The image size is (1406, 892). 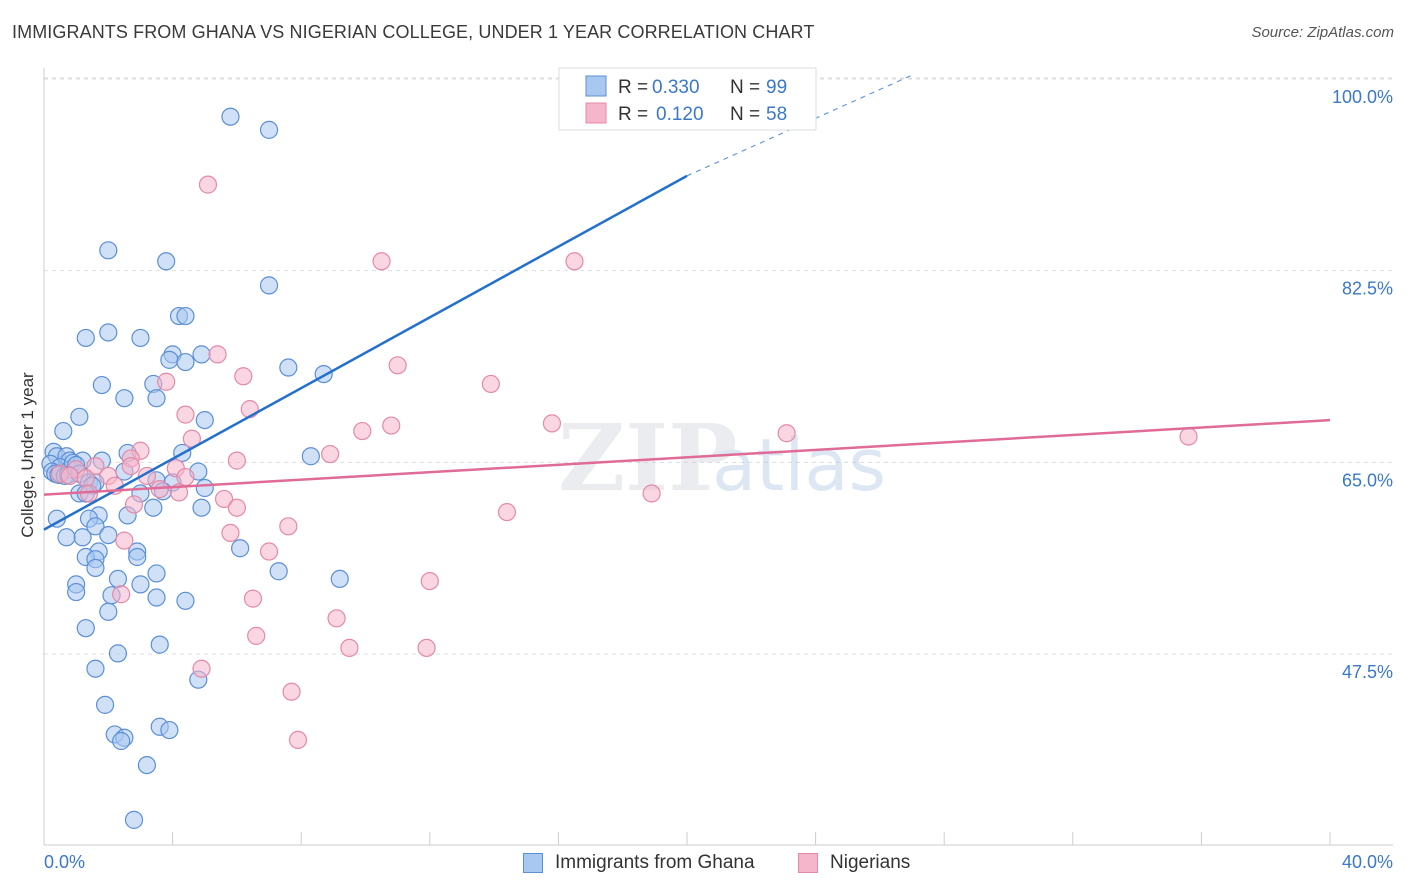 What do you see at coordinates (1362, 97) in the screenshot?
I see `y-tick-label: 100.0%` at bounding box center [1362, 97].